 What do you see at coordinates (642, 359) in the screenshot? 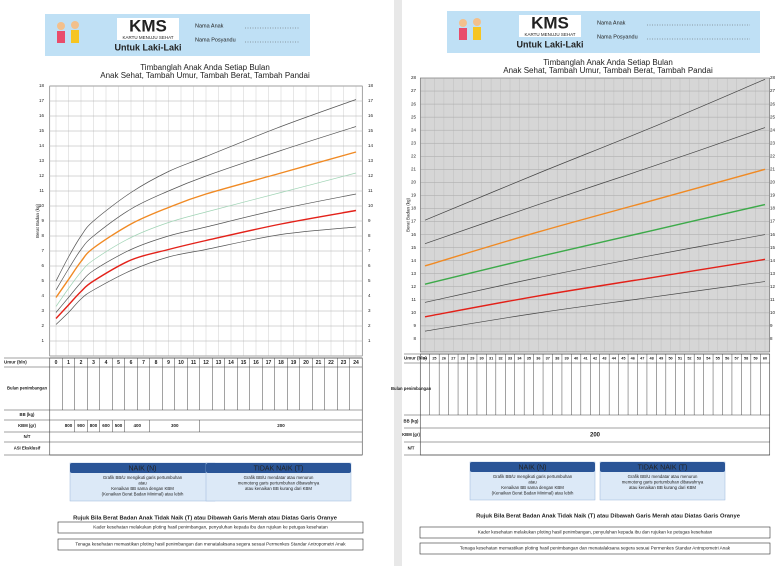
I see `age-cell: 47` at bounding box center [642, 359].